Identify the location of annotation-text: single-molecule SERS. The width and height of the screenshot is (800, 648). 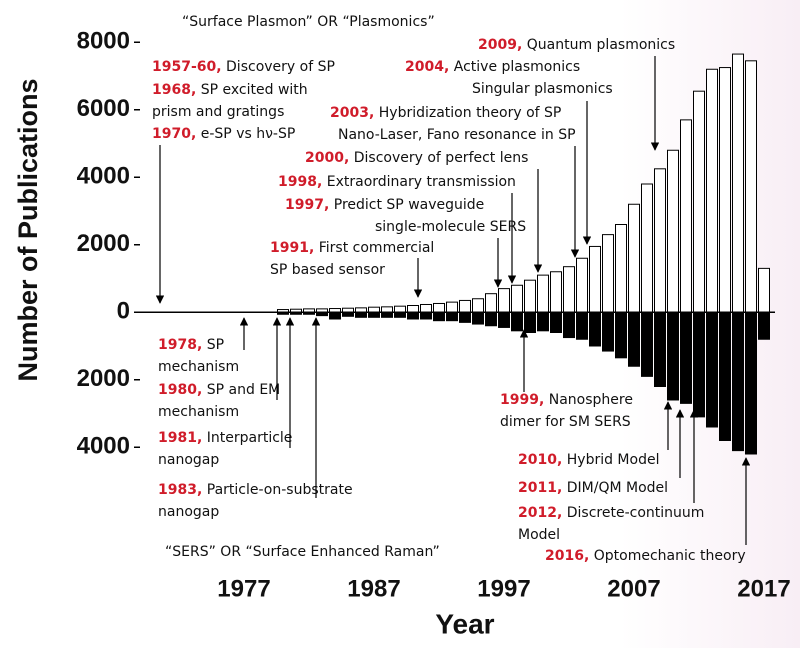
(450, 227).